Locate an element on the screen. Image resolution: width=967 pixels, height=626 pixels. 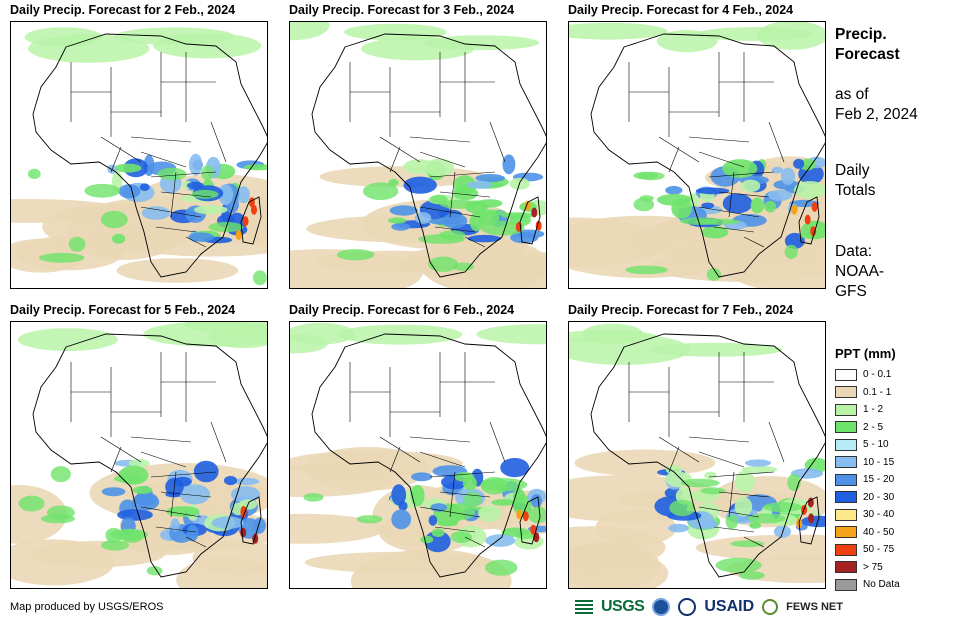
data-line1: Data: is located at coordinates (854, 251).